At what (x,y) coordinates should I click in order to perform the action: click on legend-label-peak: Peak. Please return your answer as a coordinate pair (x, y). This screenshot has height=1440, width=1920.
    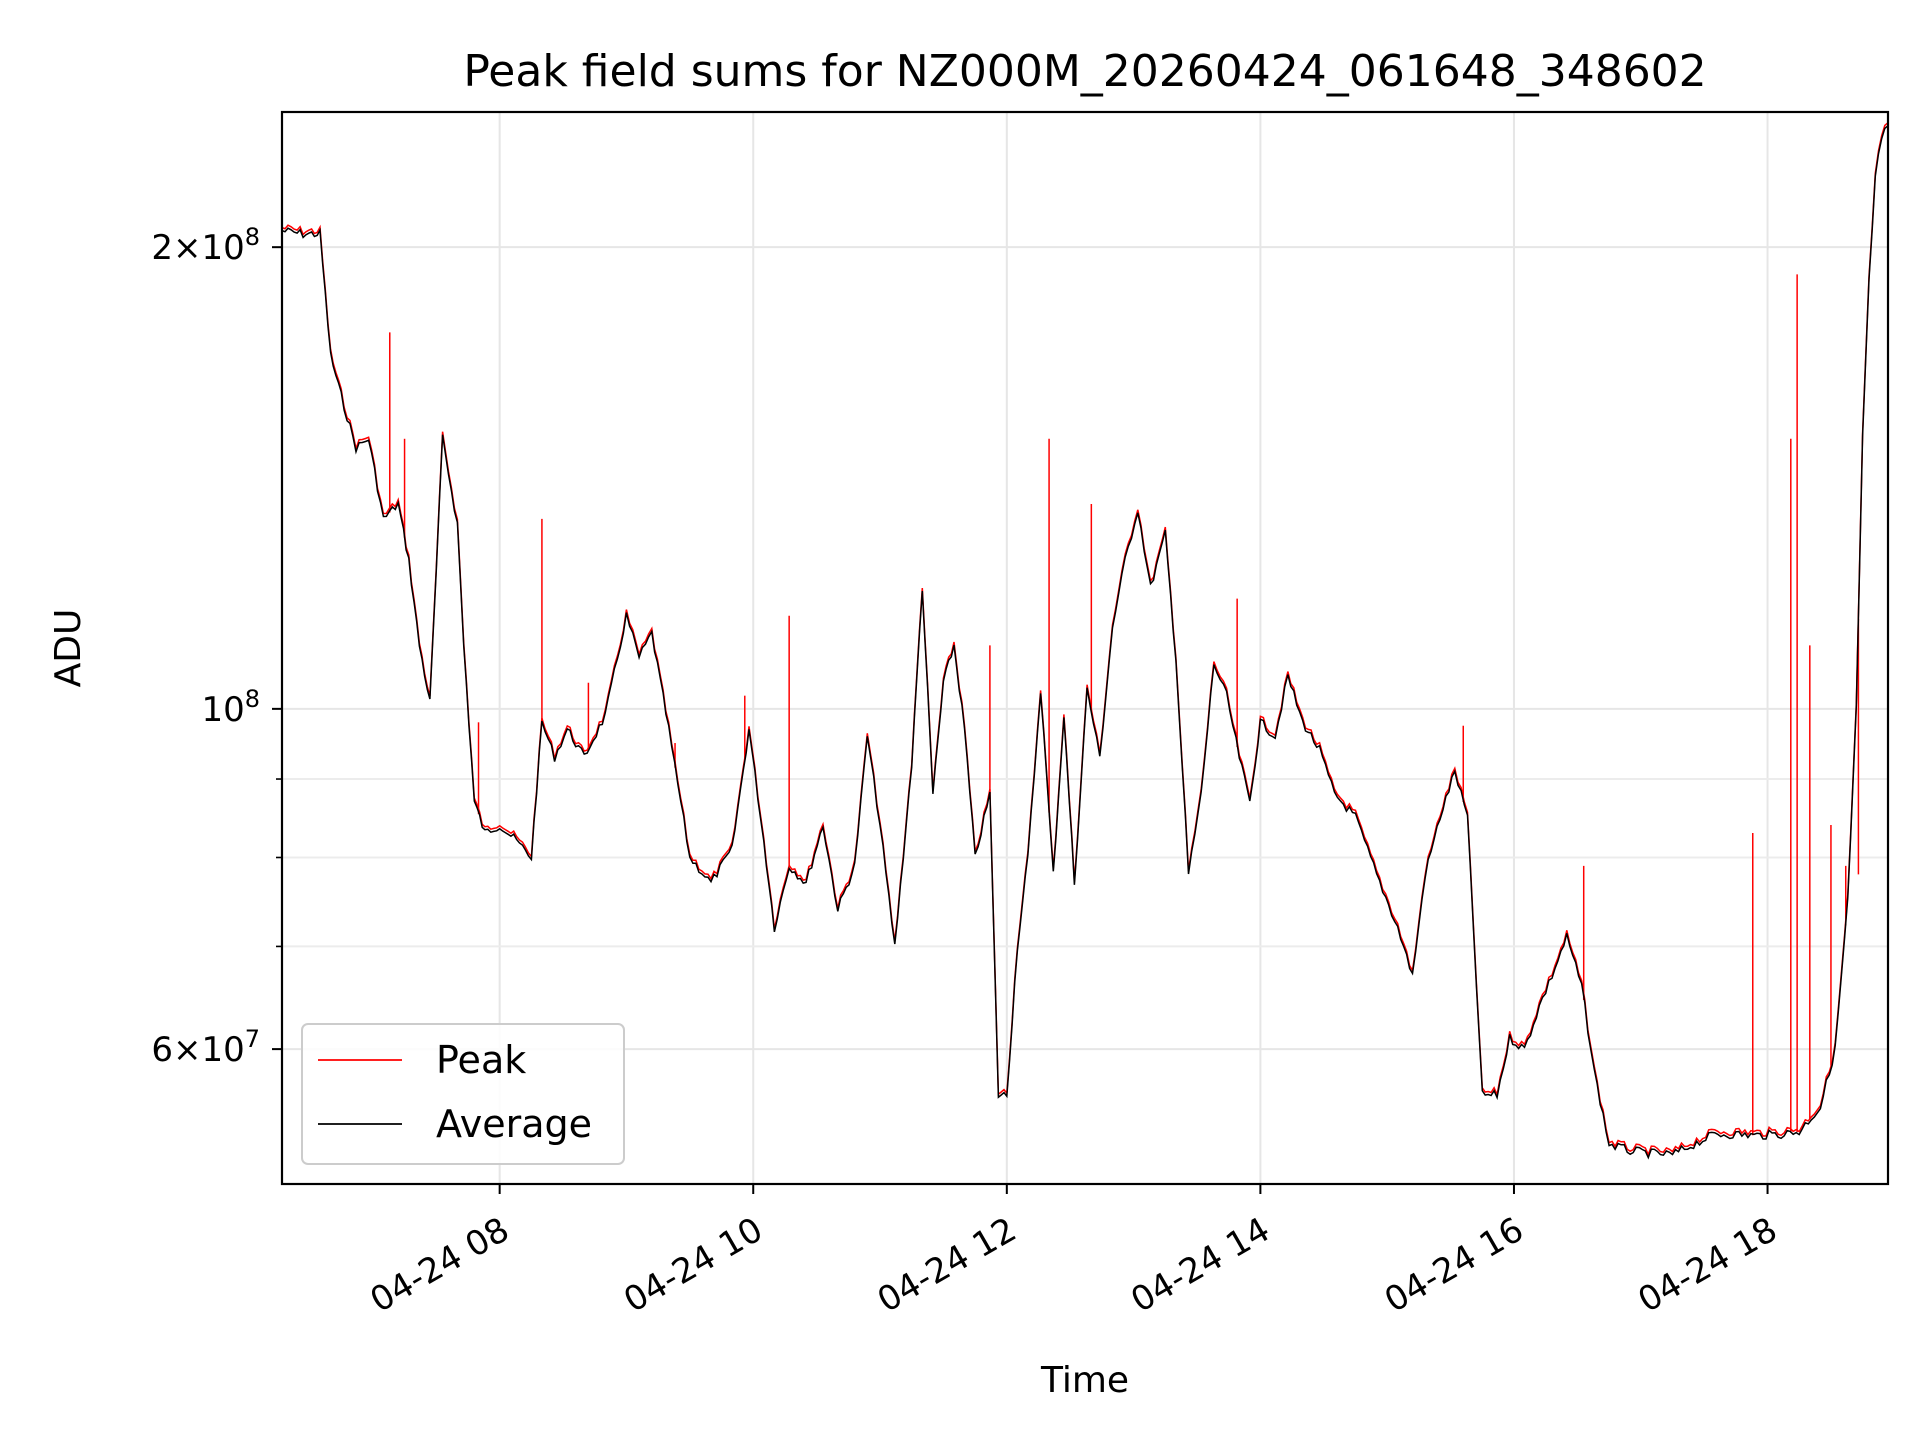
    Looking at the image, I should click on (481, 1060).